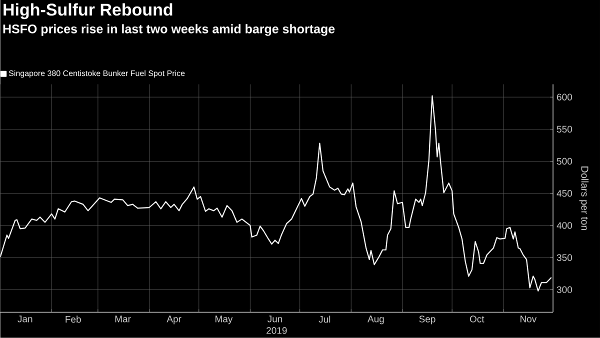  What do you see at coordinates (564, 129) in the screenshot?
I see `y-tick-label: 550` at bounding box center [564, 129].